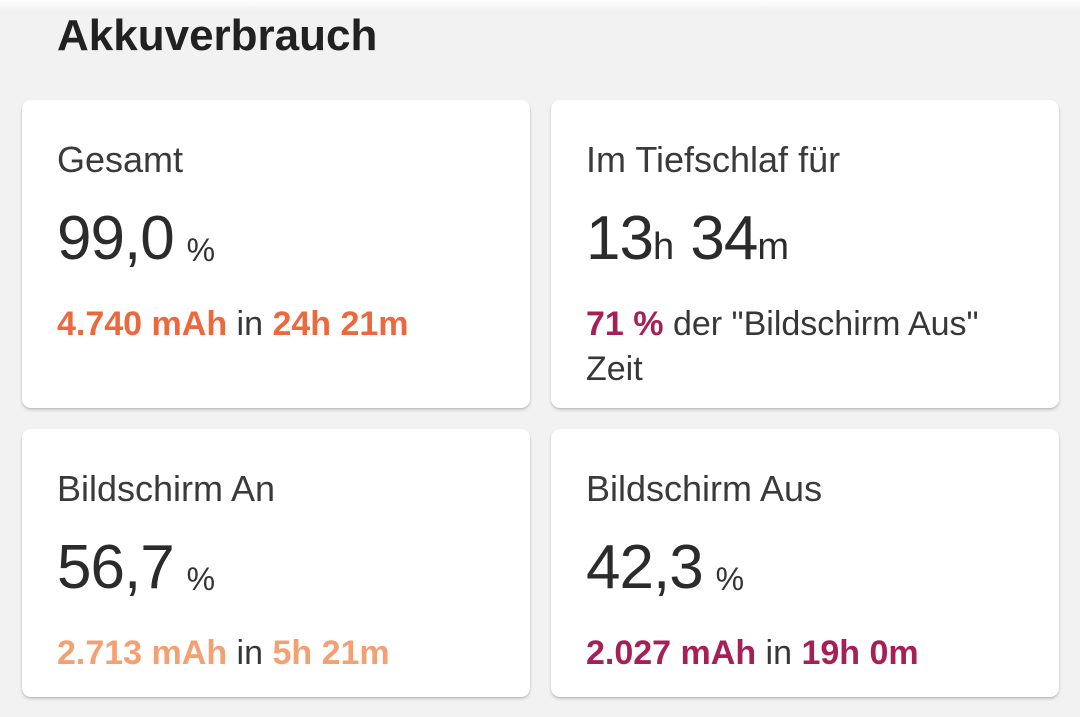  Describe the element at coordinates (645, 567) in the screenshot. I see `card-screen-off-value-part: 42,3` at that location.